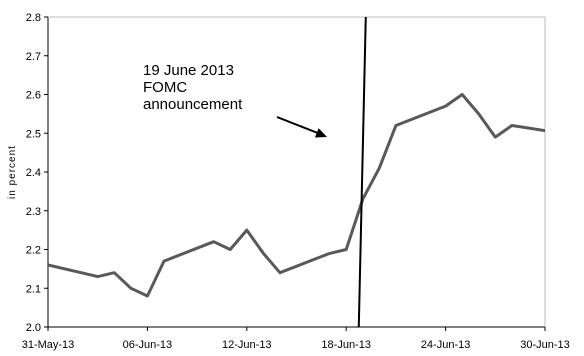 This screenshot has width=584, height=356. I want to click on annotation-line: FOMC, so click(165, 87).